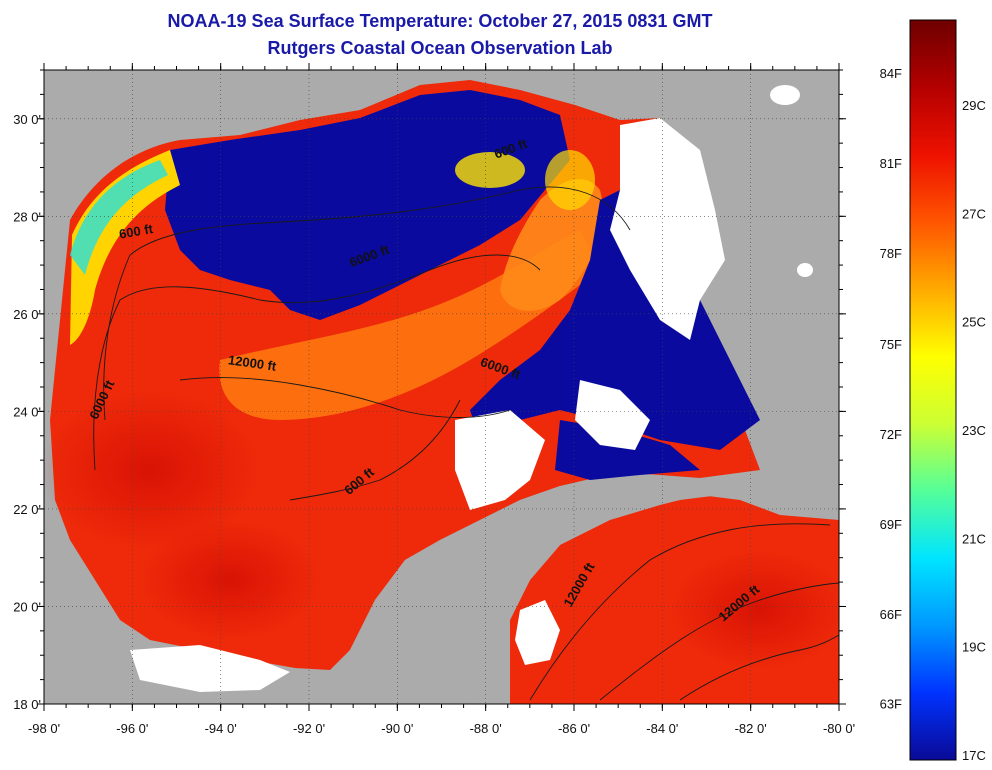  Describe the element at coordinates (27, 606) in the screenshot. I see `y-tick-label: 20 0'` at that location.